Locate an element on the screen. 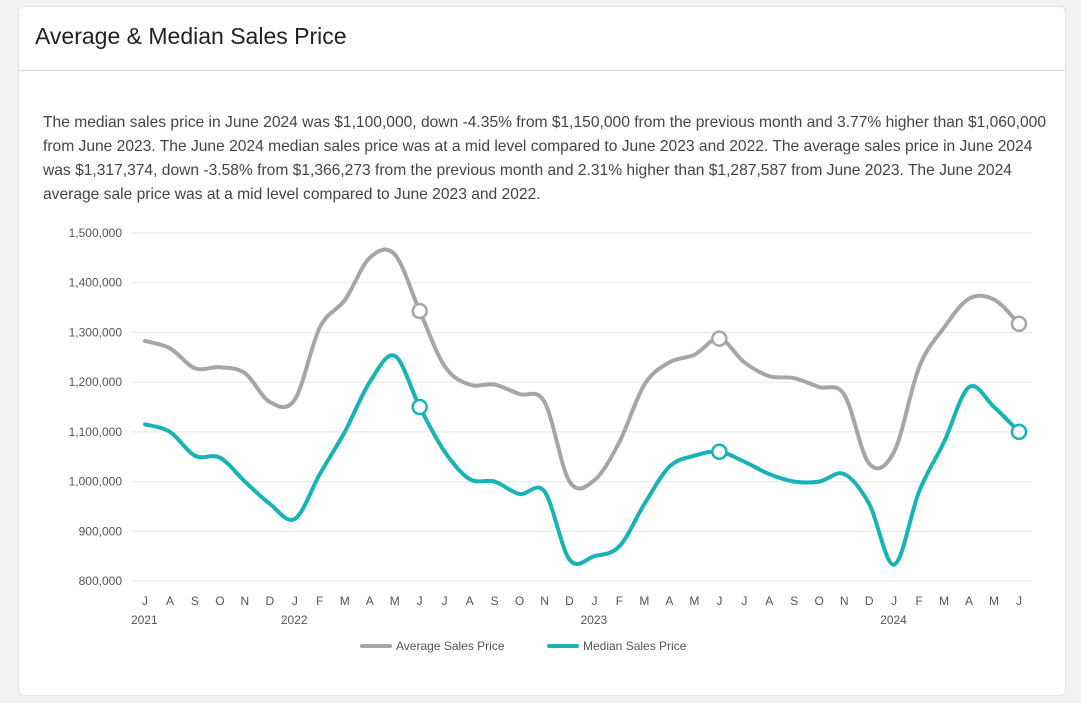  y-tick-label: 1,500,000 is located at coordinates (96, 233).